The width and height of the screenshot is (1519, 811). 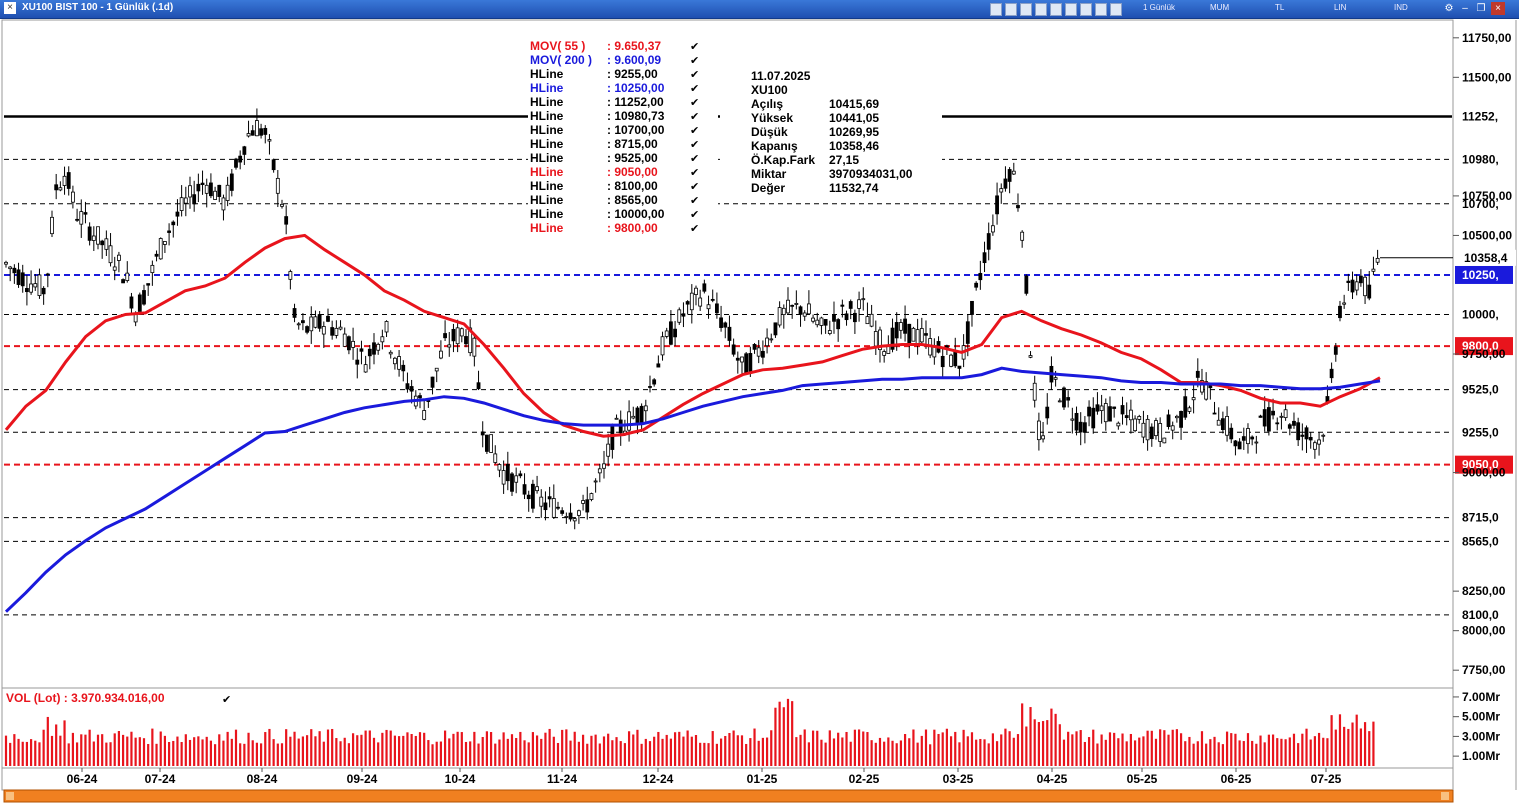 What do you see at coordinates (1056, 9) in the screenshot?
I see `settings-icon` at bounding box center [1056, 9].